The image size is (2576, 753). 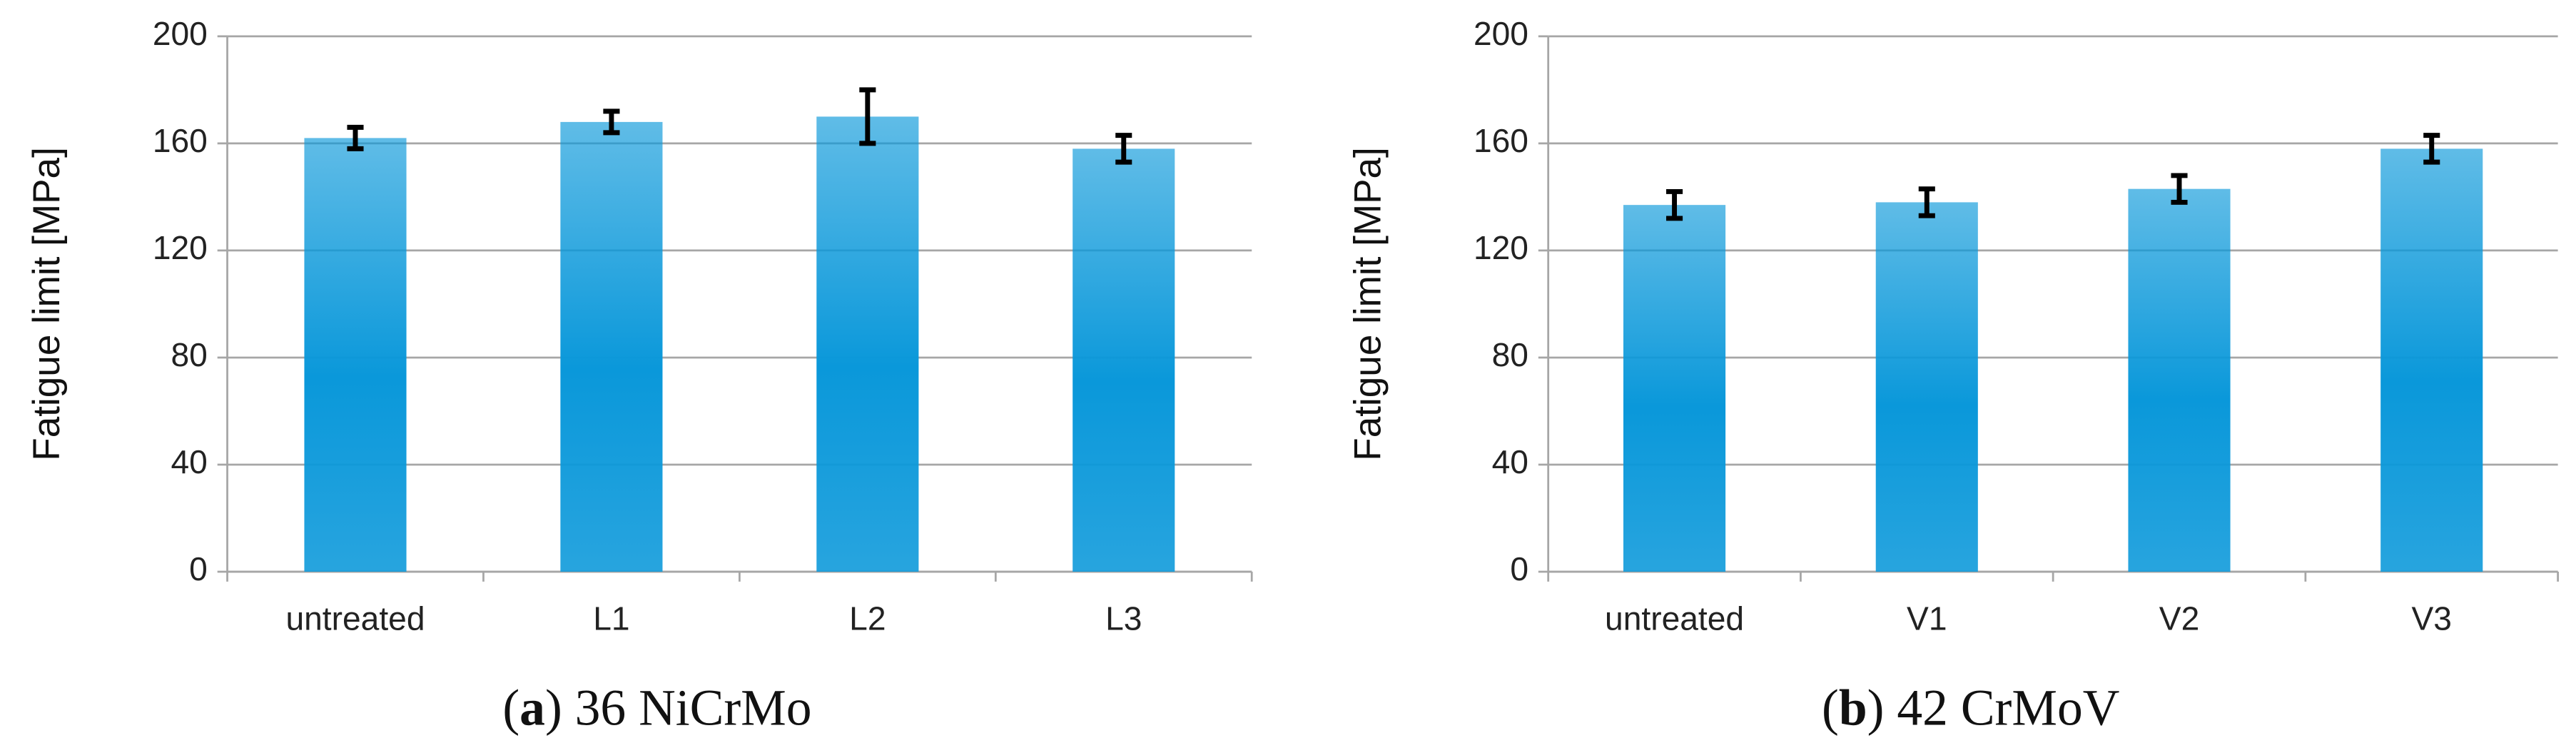 What do you see at coordinates (867, 619) in the screenshot?
I see `x-tick-label: L2` at bounding box center [867, 619].